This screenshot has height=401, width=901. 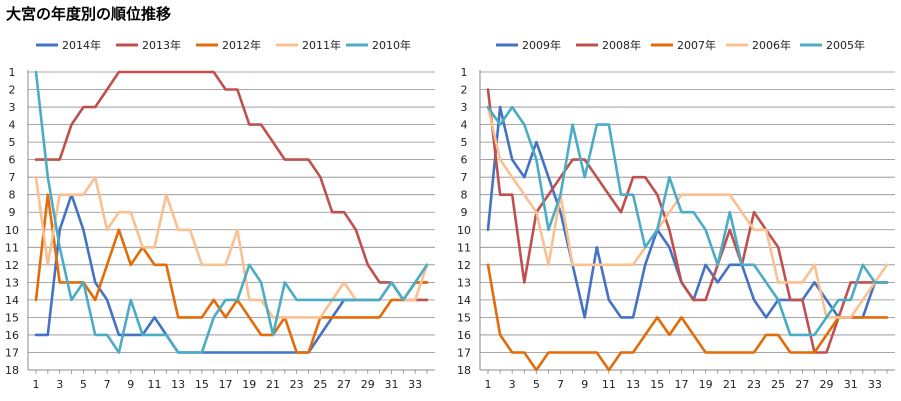 I want to click on legend-label: 2010年, so click(x=391, y=45).